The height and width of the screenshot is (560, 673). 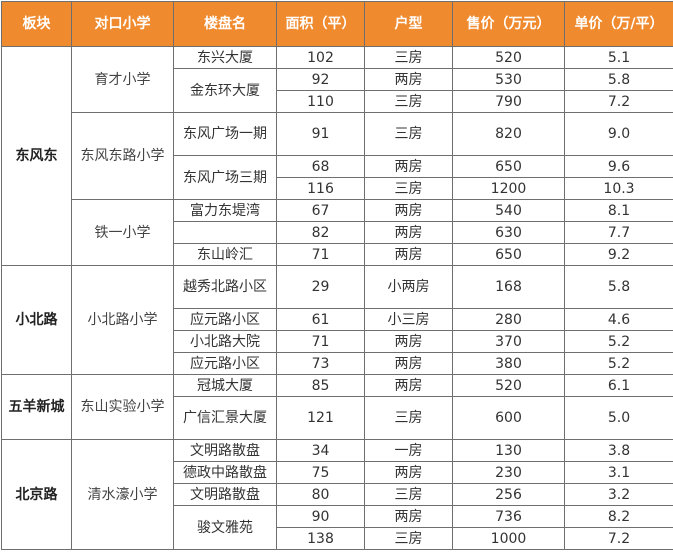 What do you see at coordinates (618, 57) in the screenshot?
I see `unit-price-cell: 5.1` at bounding box center [618, 57].